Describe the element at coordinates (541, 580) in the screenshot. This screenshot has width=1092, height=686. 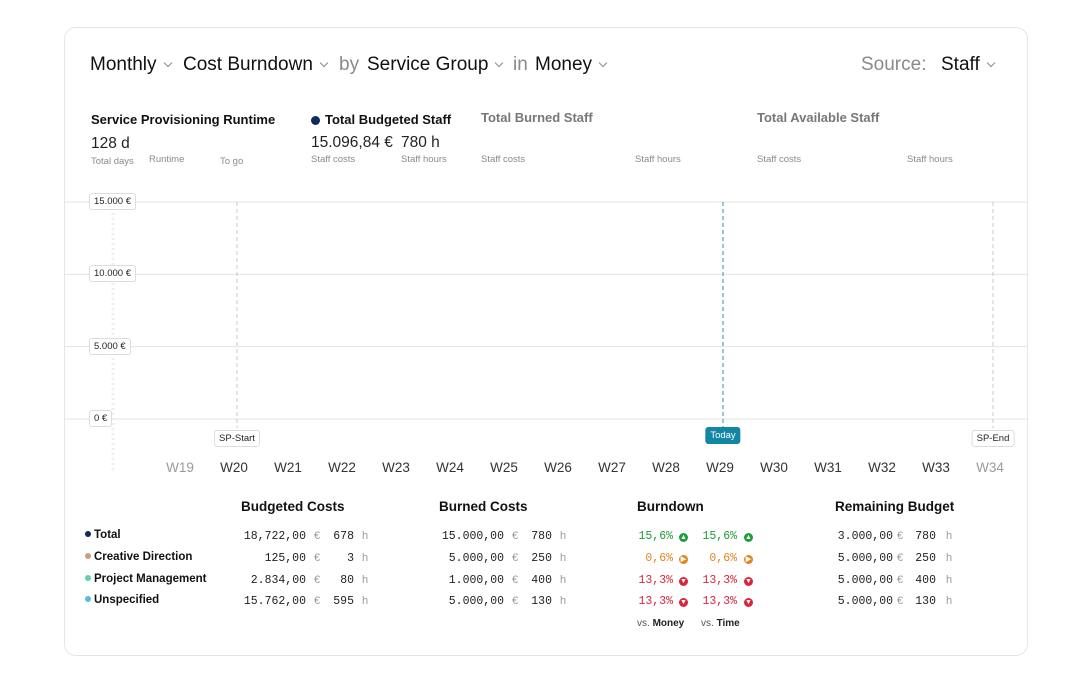
I see `burned-hours: 400` at that location.